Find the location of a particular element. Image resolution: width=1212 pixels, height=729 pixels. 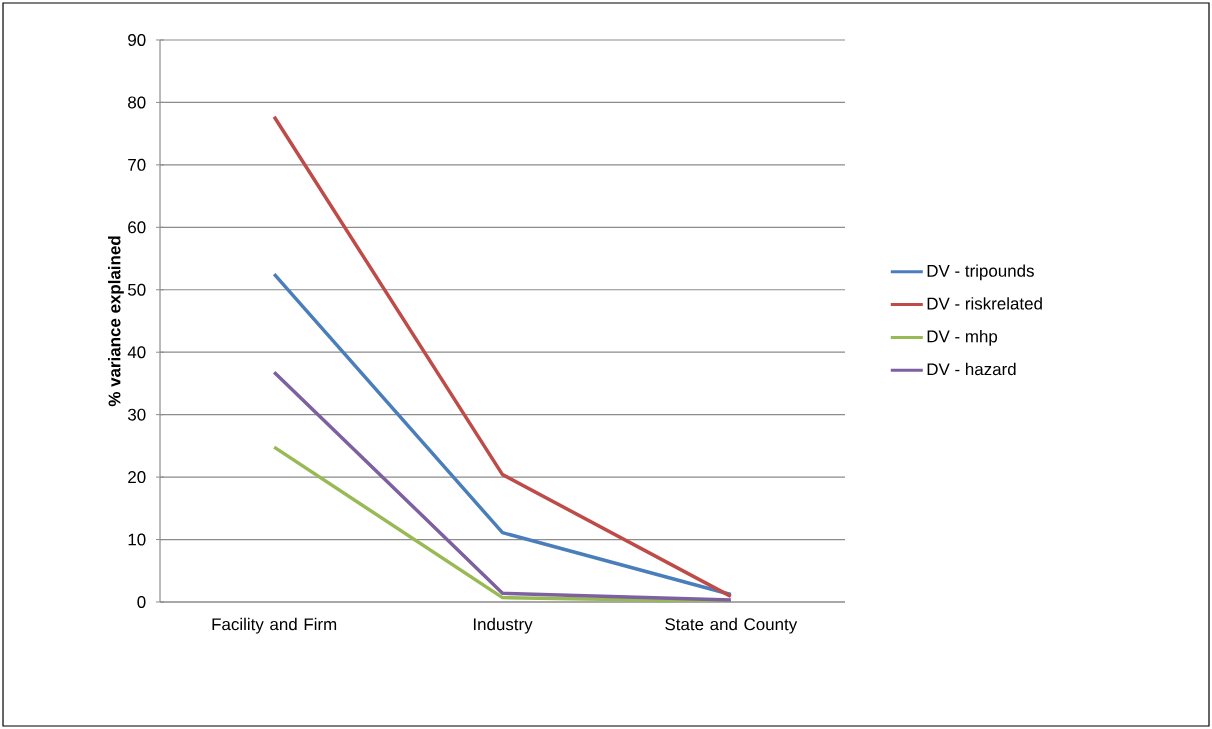

legend-label: DV - tripounds is located at coordinates (980, 272).